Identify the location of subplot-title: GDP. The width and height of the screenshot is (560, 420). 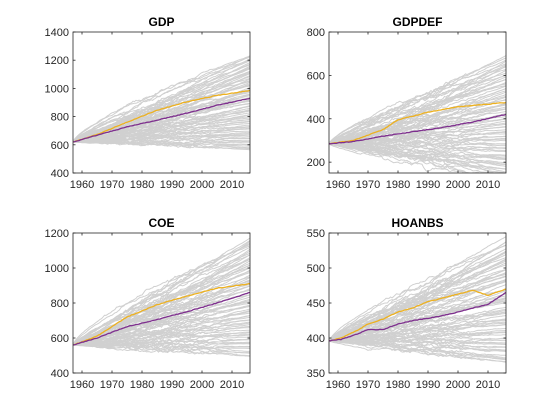
(161, 22).